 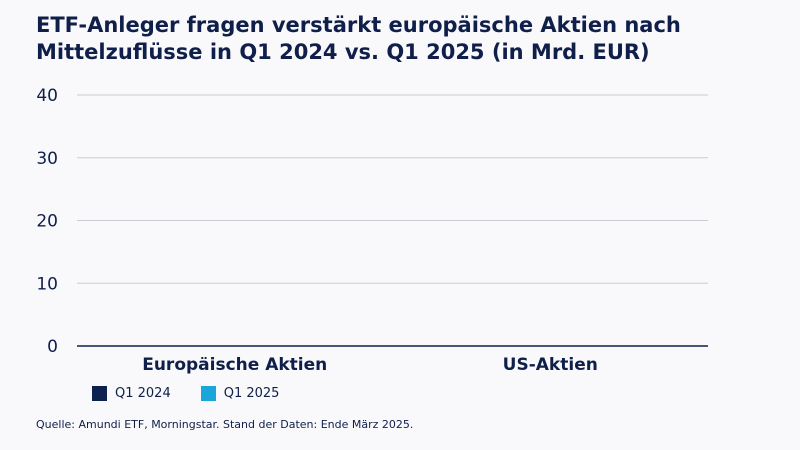 I want to click on y-tick-label-10: 10, so click(x=47, y=284).